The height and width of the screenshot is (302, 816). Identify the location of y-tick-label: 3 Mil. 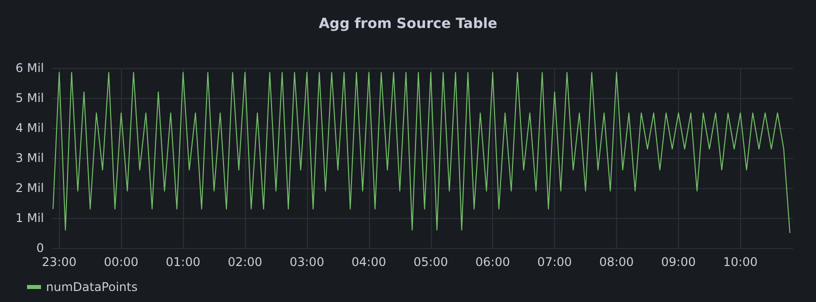
(30, 158).